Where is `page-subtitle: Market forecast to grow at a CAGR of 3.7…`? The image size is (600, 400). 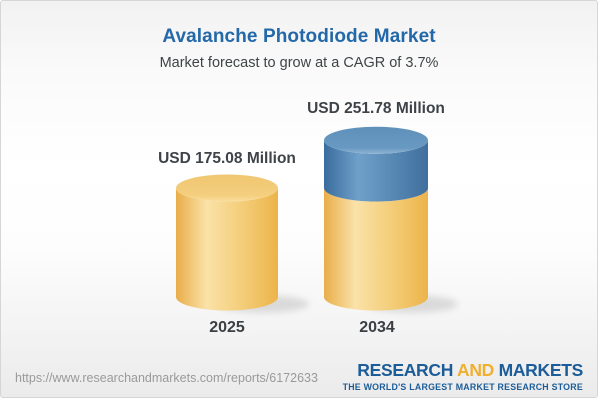 page-subtitle: Market forecast to grow at a CAGR of 3.7… is located at coordinates (299, 63).